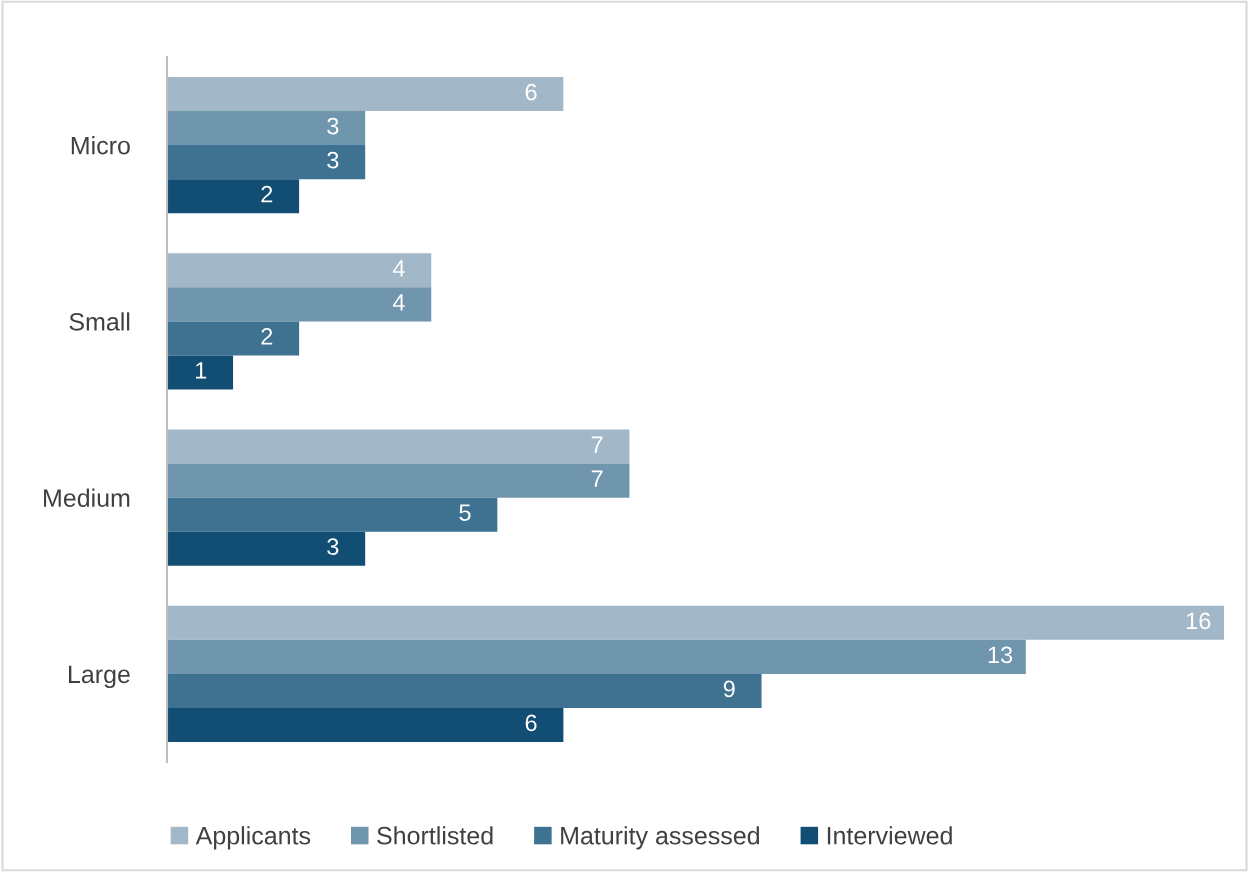  Describe the element at coordinates (660, 838) in the screenshot. I see `legend-label: Maturity assessed` at that location.